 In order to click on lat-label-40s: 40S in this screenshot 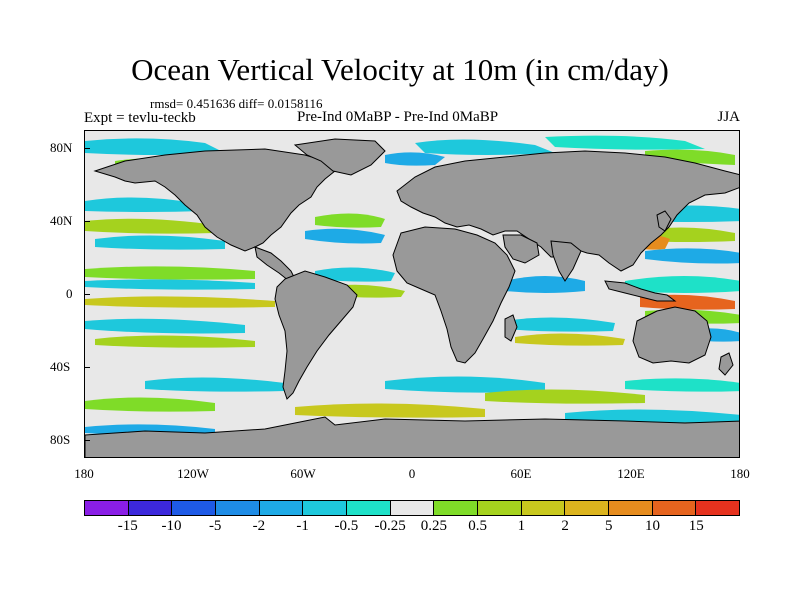, I will do `click(60, 366)`.